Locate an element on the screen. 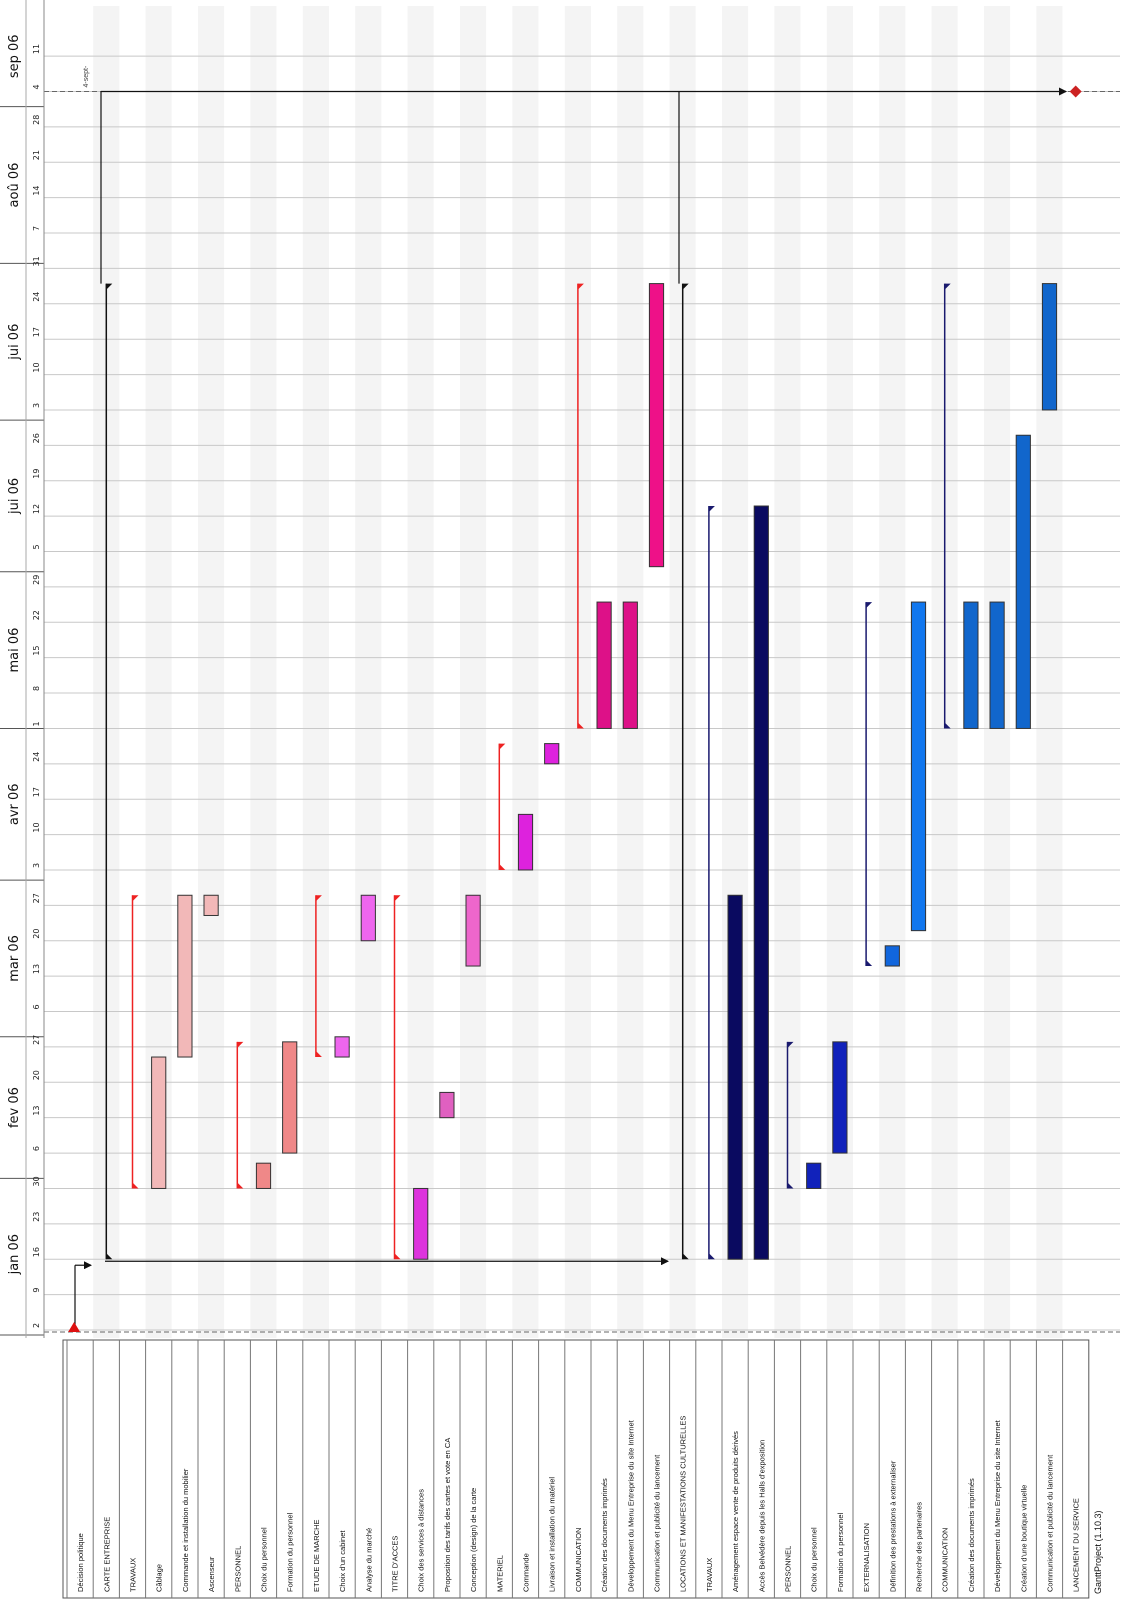 Image resolution: width=1144 pixels, height=1614 pixels. week-label: 16 is located at coordinates (36, 1252).